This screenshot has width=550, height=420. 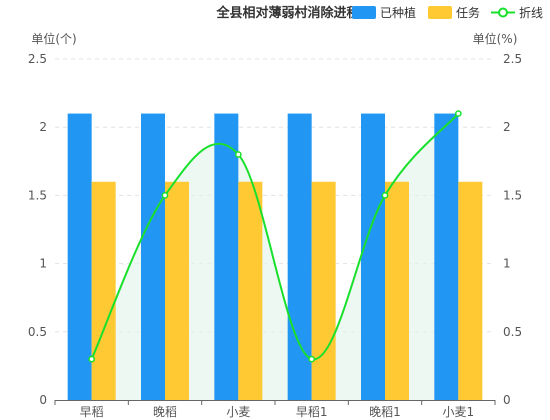 I want to click on y-right-axis-label: 单位(%), so click(x=495, y=38).